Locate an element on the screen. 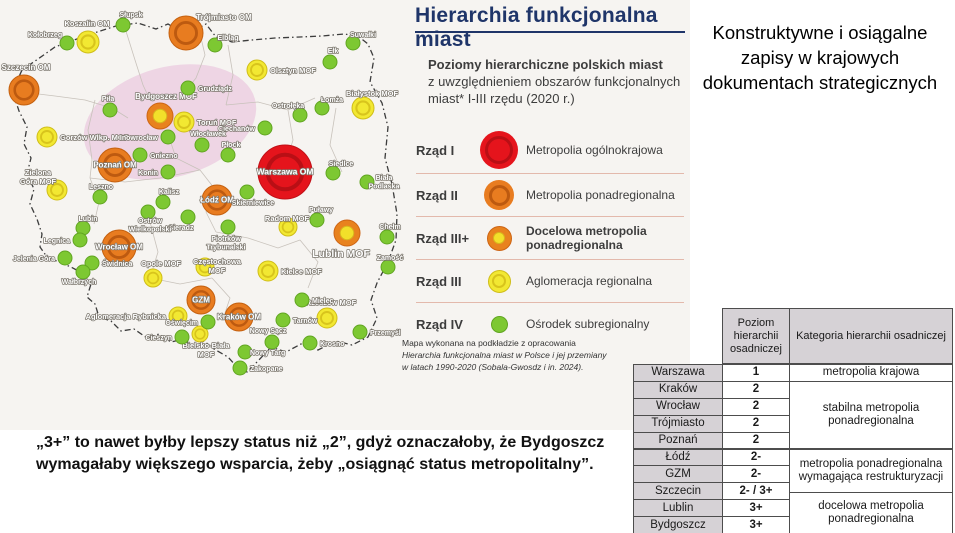  city-label: Biała Podlaska is located at coordinates (384, 183).